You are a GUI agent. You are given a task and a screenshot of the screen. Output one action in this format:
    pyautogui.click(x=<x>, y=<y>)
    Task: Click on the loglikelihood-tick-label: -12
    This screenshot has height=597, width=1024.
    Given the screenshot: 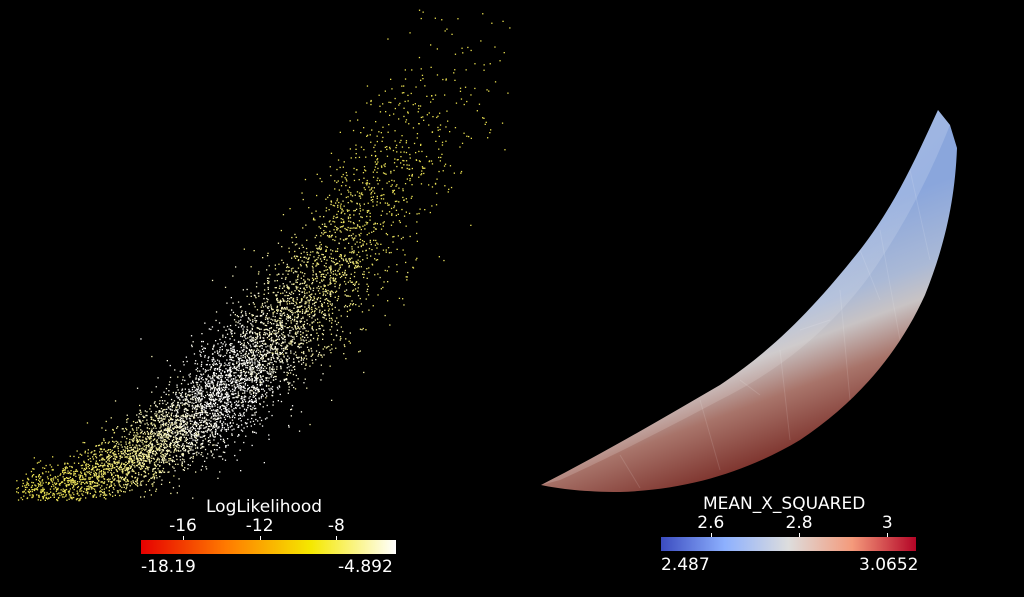 What is the action you would take?
    pyautogui.click(x=259, y=526)
    